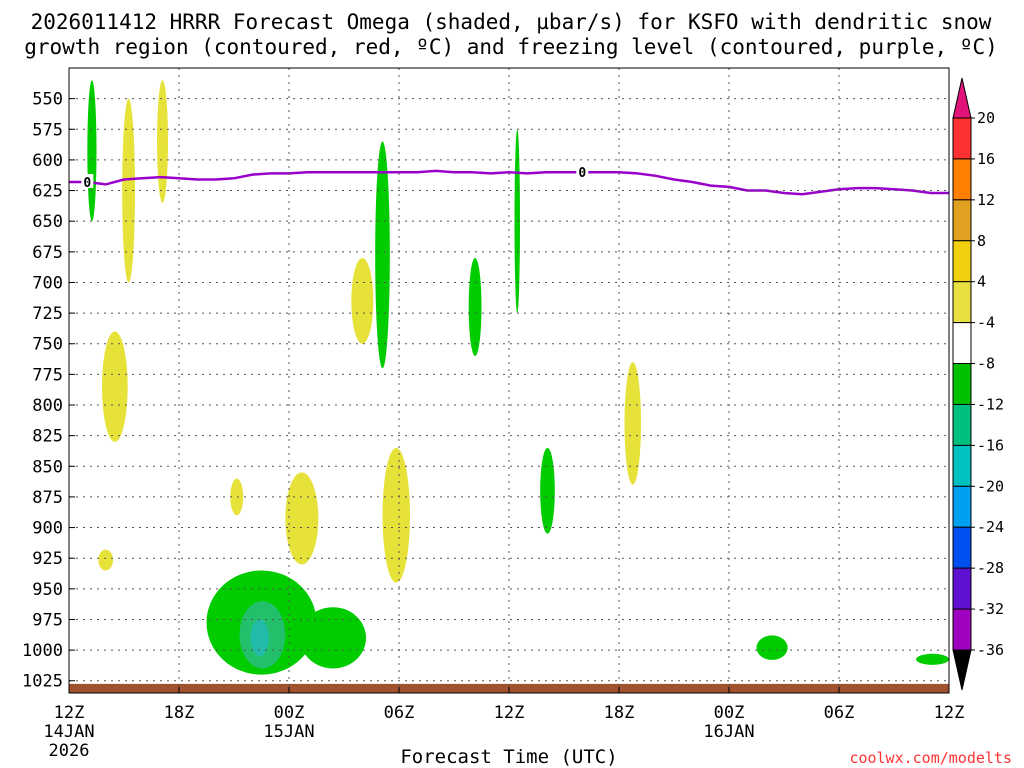 The image size is (1024, 768). I want to click on colorbar-label: -16, so click(990, 445).